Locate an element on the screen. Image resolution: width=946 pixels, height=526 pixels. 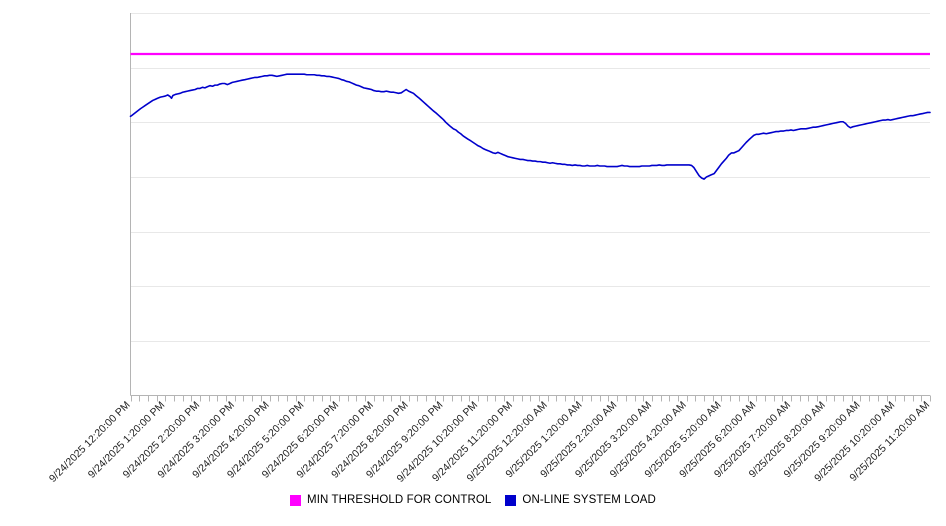
legend-item-on-line-system-load: ON-LINE SYSTEM LOAD is located at coordinates (580, 500).